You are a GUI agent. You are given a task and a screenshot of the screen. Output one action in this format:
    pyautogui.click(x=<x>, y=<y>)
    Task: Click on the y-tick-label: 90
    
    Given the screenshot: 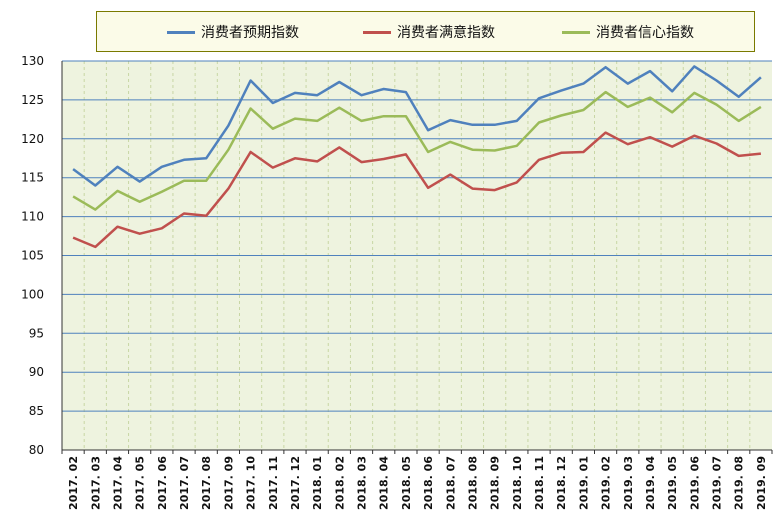 What is the action you would take?
    pyautogui.click(x=36, y=372)
    